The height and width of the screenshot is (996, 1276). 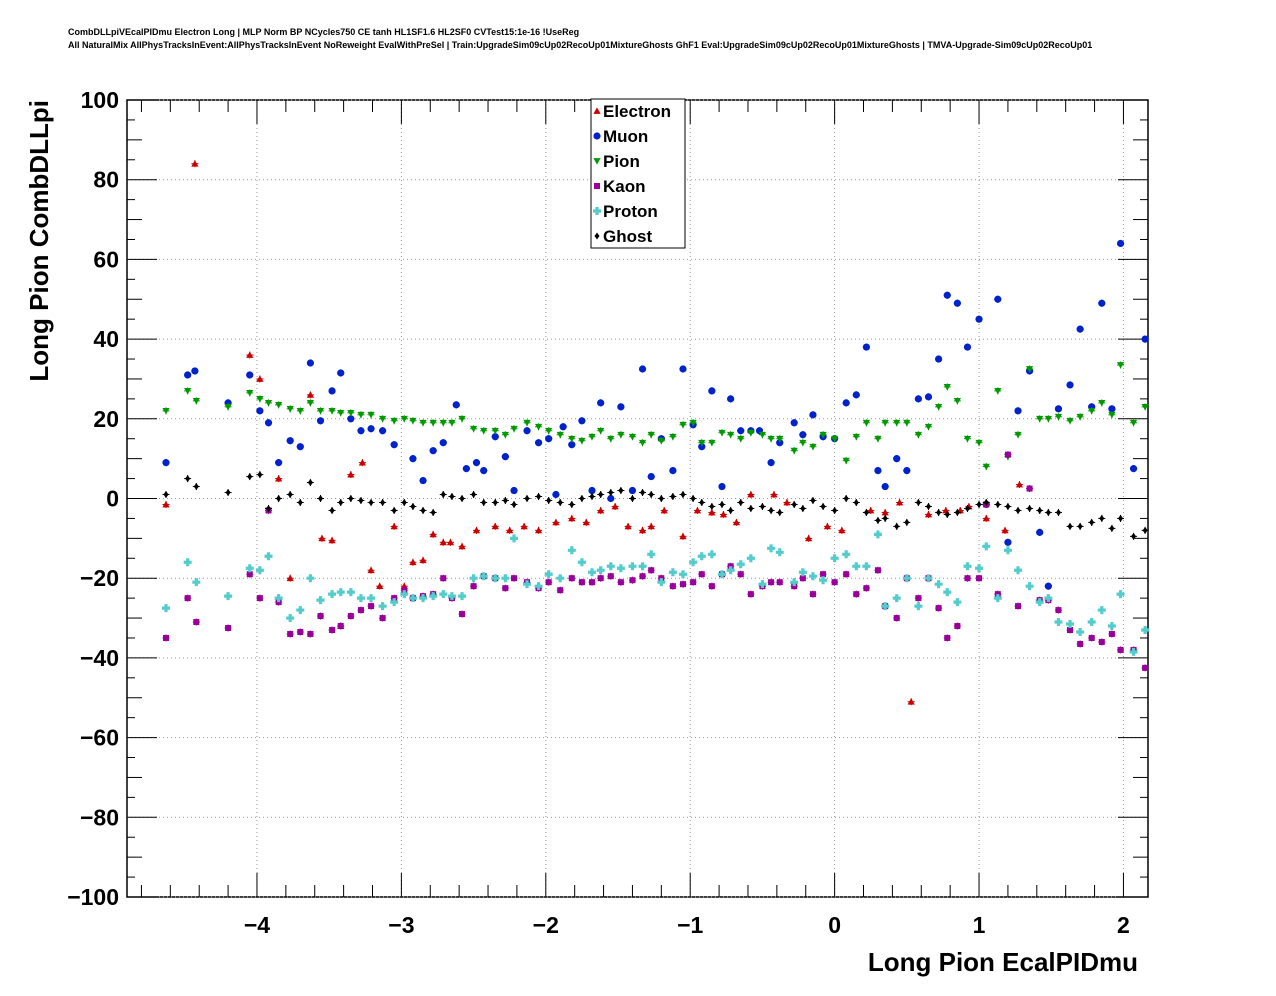 What do you see at coordinates (597, 211) in the screenshot?
I see `legend-marker-proton` at bounding box center [597, 211].